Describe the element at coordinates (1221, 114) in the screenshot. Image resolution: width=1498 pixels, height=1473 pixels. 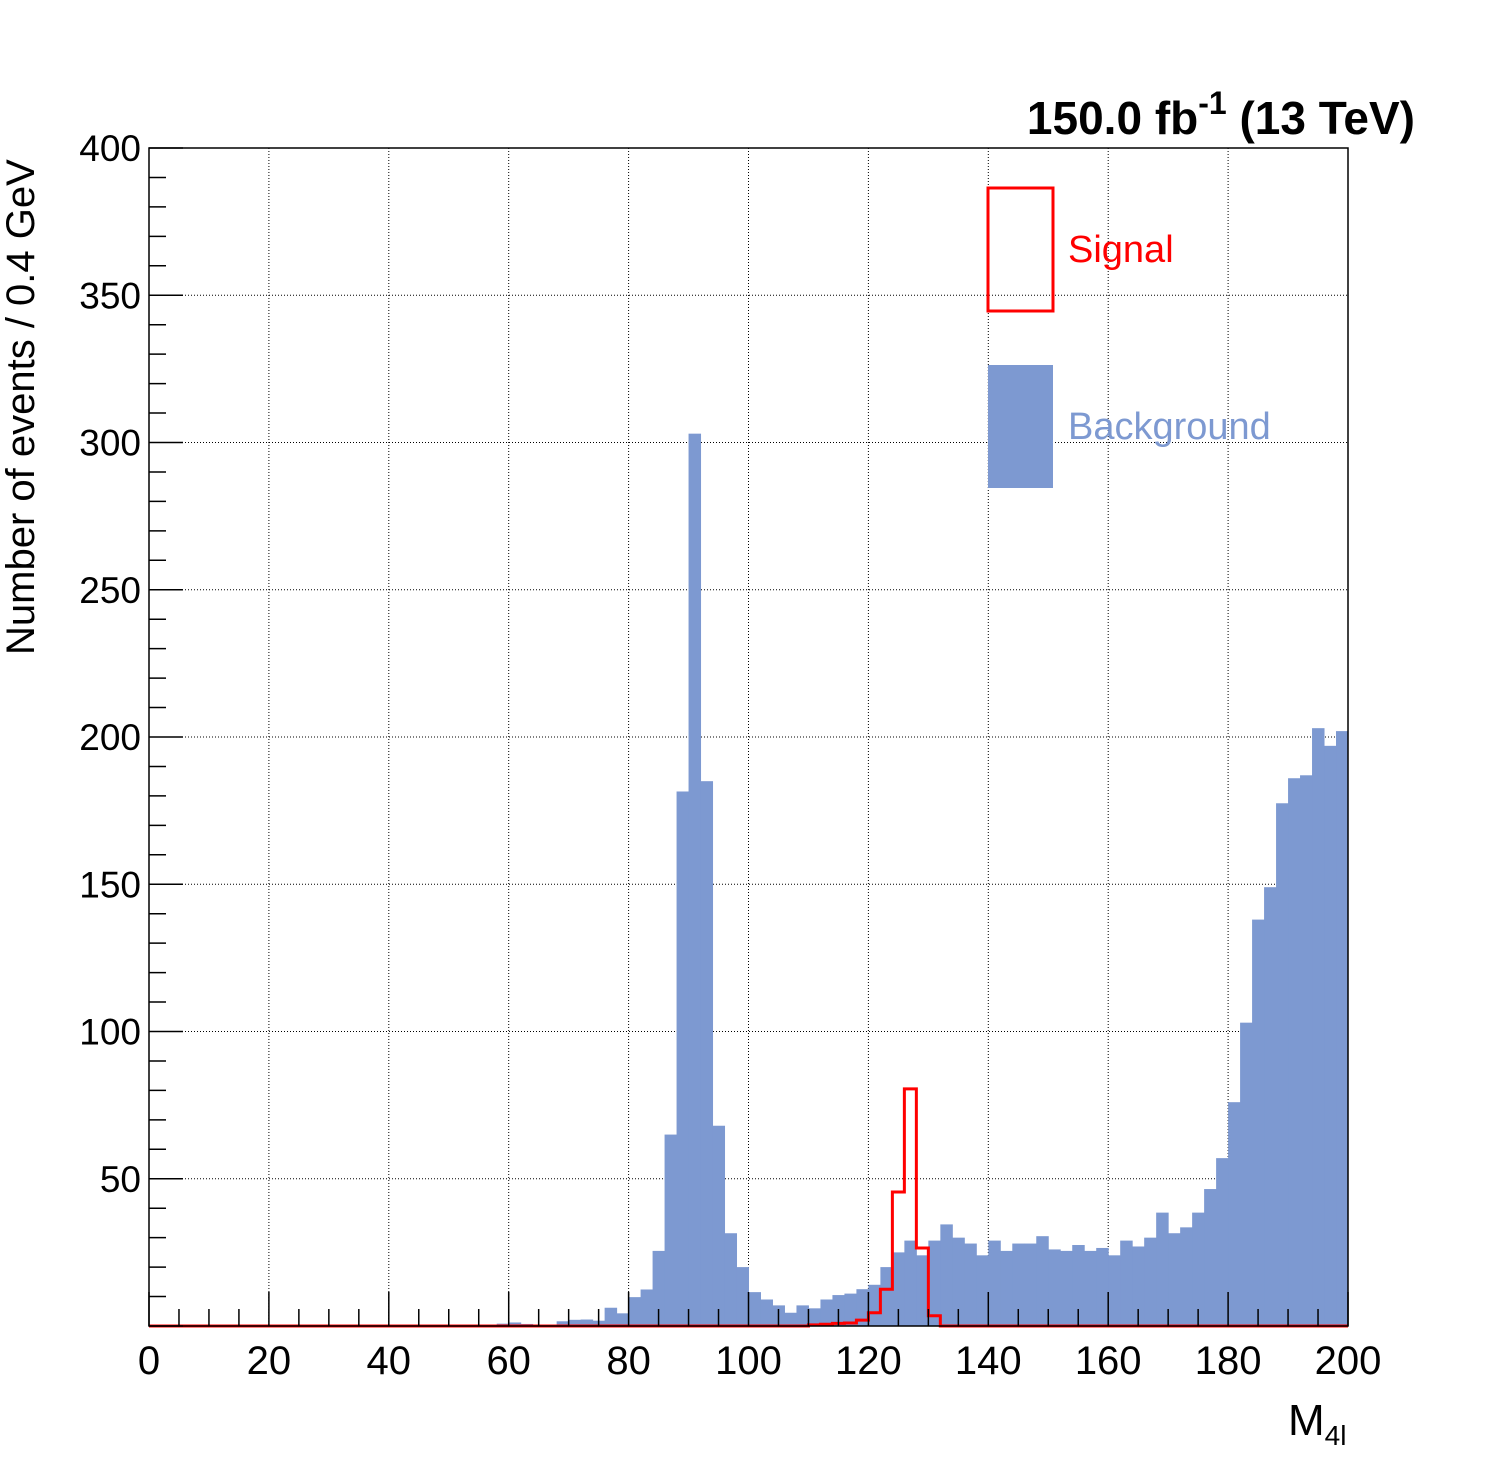
I see `luminosity-label: 150.0 fb-1 (13 TeV)` at that location.